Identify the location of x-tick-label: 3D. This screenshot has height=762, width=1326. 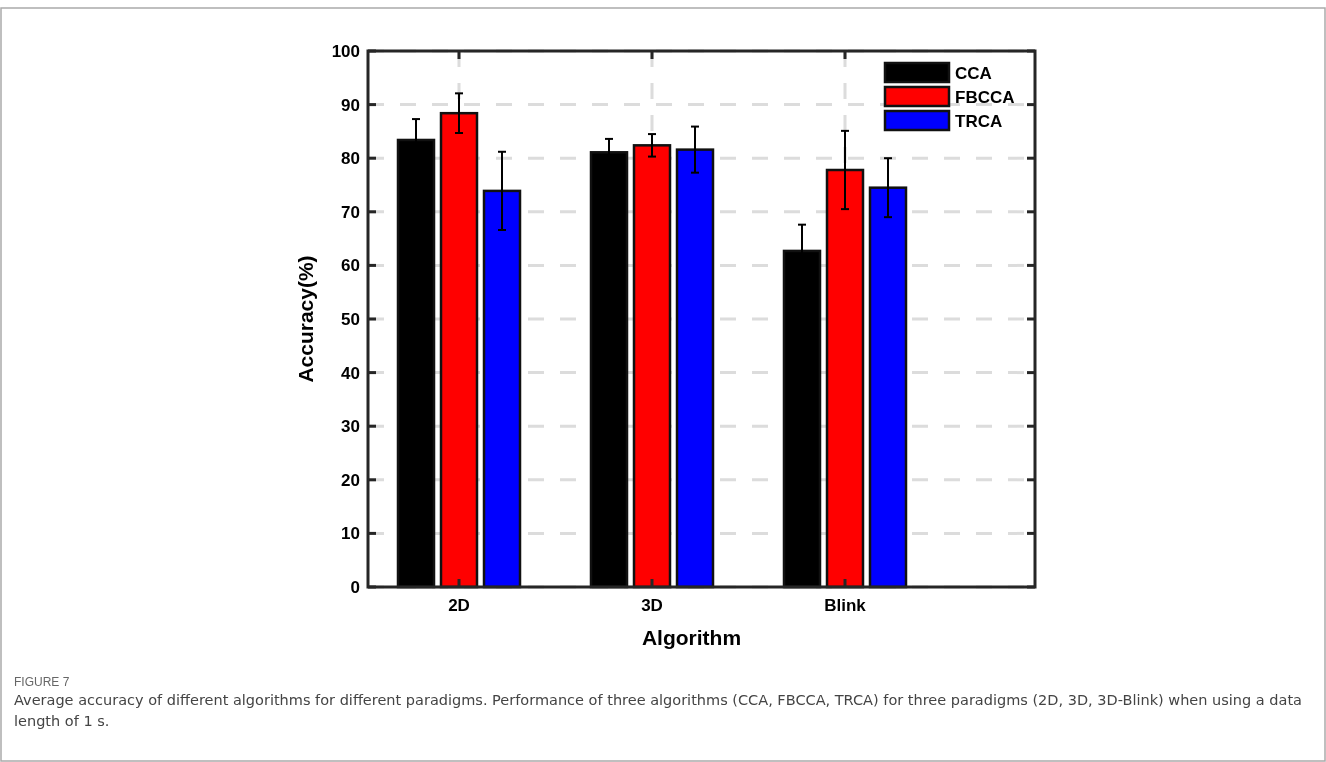
(652, 605).